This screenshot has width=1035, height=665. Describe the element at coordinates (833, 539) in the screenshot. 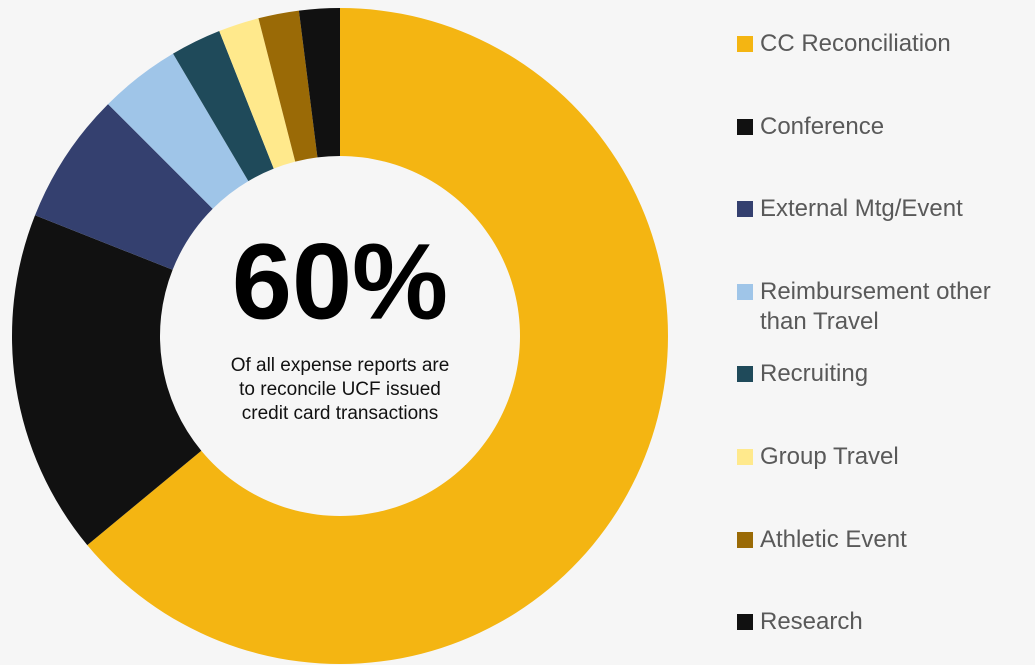

I see `legend-label: Athletic Event` at that location.